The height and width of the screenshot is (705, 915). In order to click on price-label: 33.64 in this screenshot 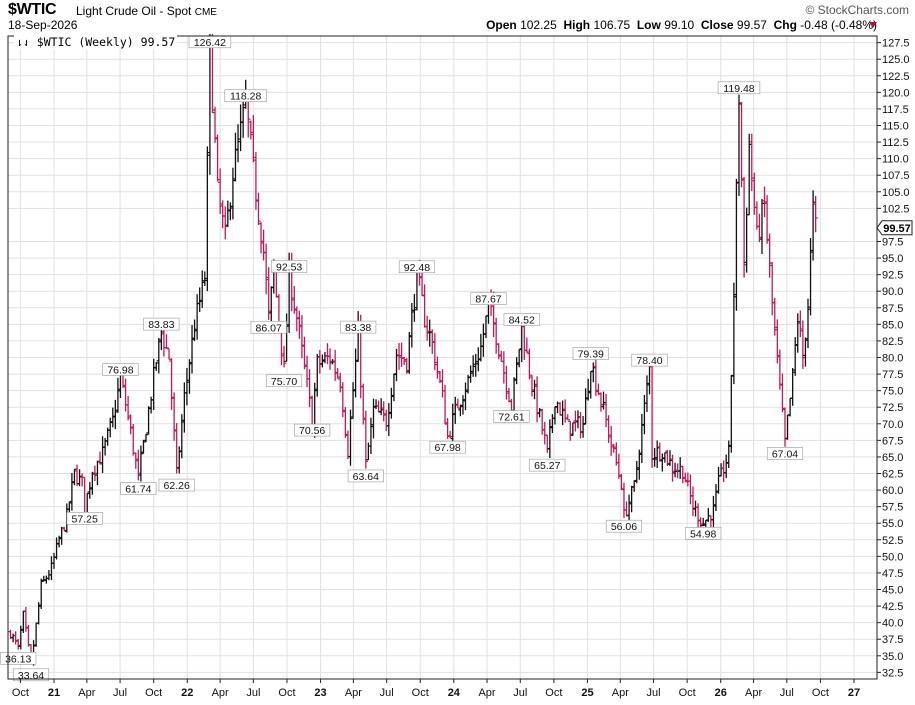, I will do `click(31, 675)`.